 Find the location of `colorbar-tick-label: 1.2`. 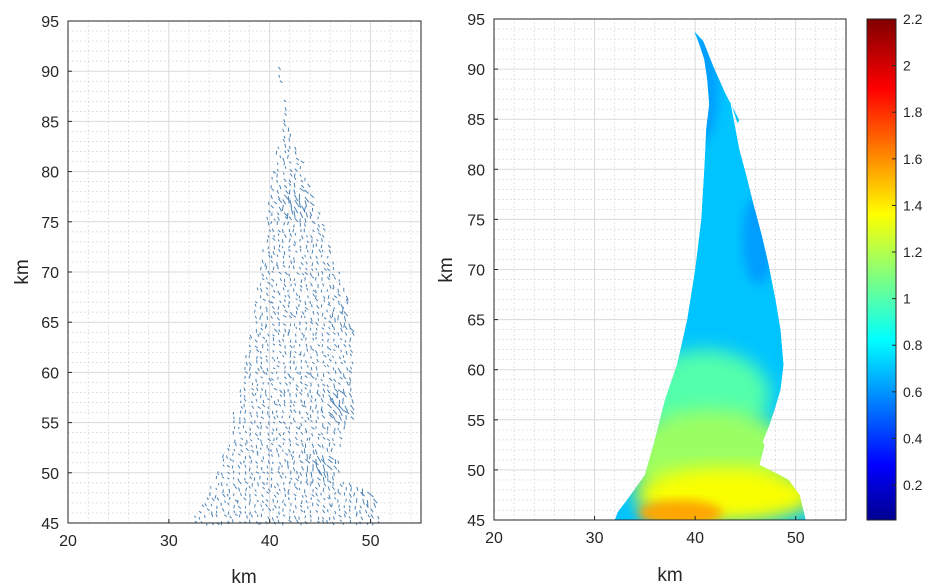

colorbar-tick-label: 1.2 is located at coordinates (913, 252).